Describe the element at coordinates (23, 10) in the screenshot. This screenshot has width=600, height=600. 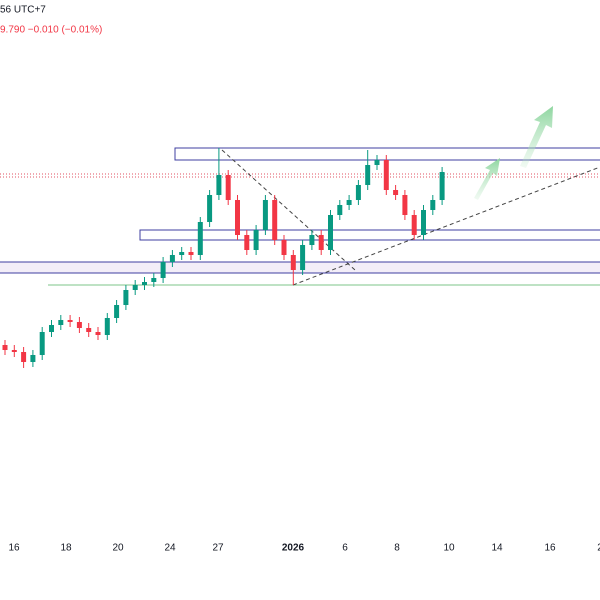
I see `clock: 56 UTC+7` at that location.